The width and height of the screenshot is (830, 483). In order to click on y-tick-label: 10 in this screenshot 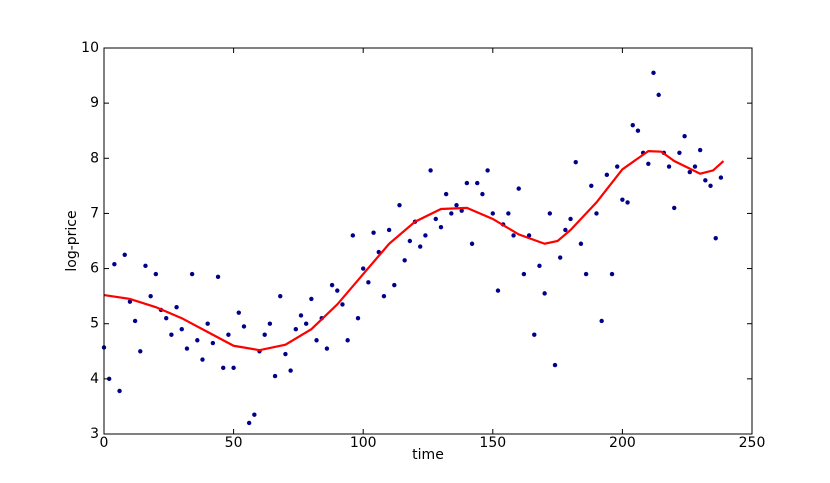, I will do `click(90, 48)`.